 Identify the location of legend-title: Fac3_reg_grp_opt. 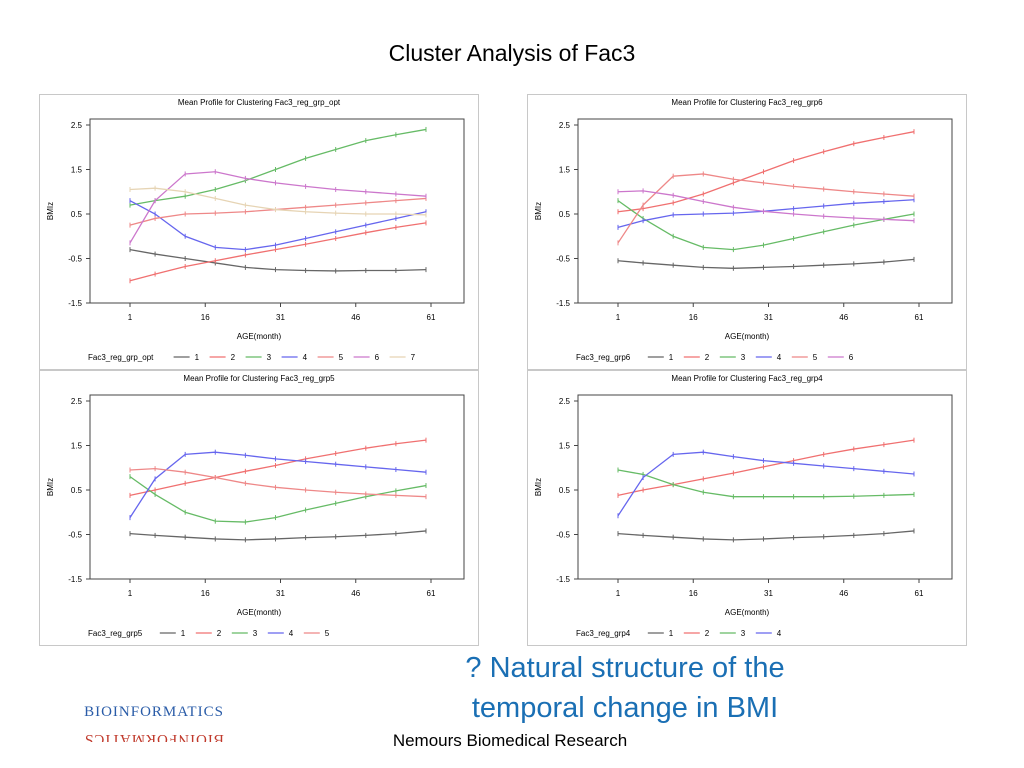
(121, 357).